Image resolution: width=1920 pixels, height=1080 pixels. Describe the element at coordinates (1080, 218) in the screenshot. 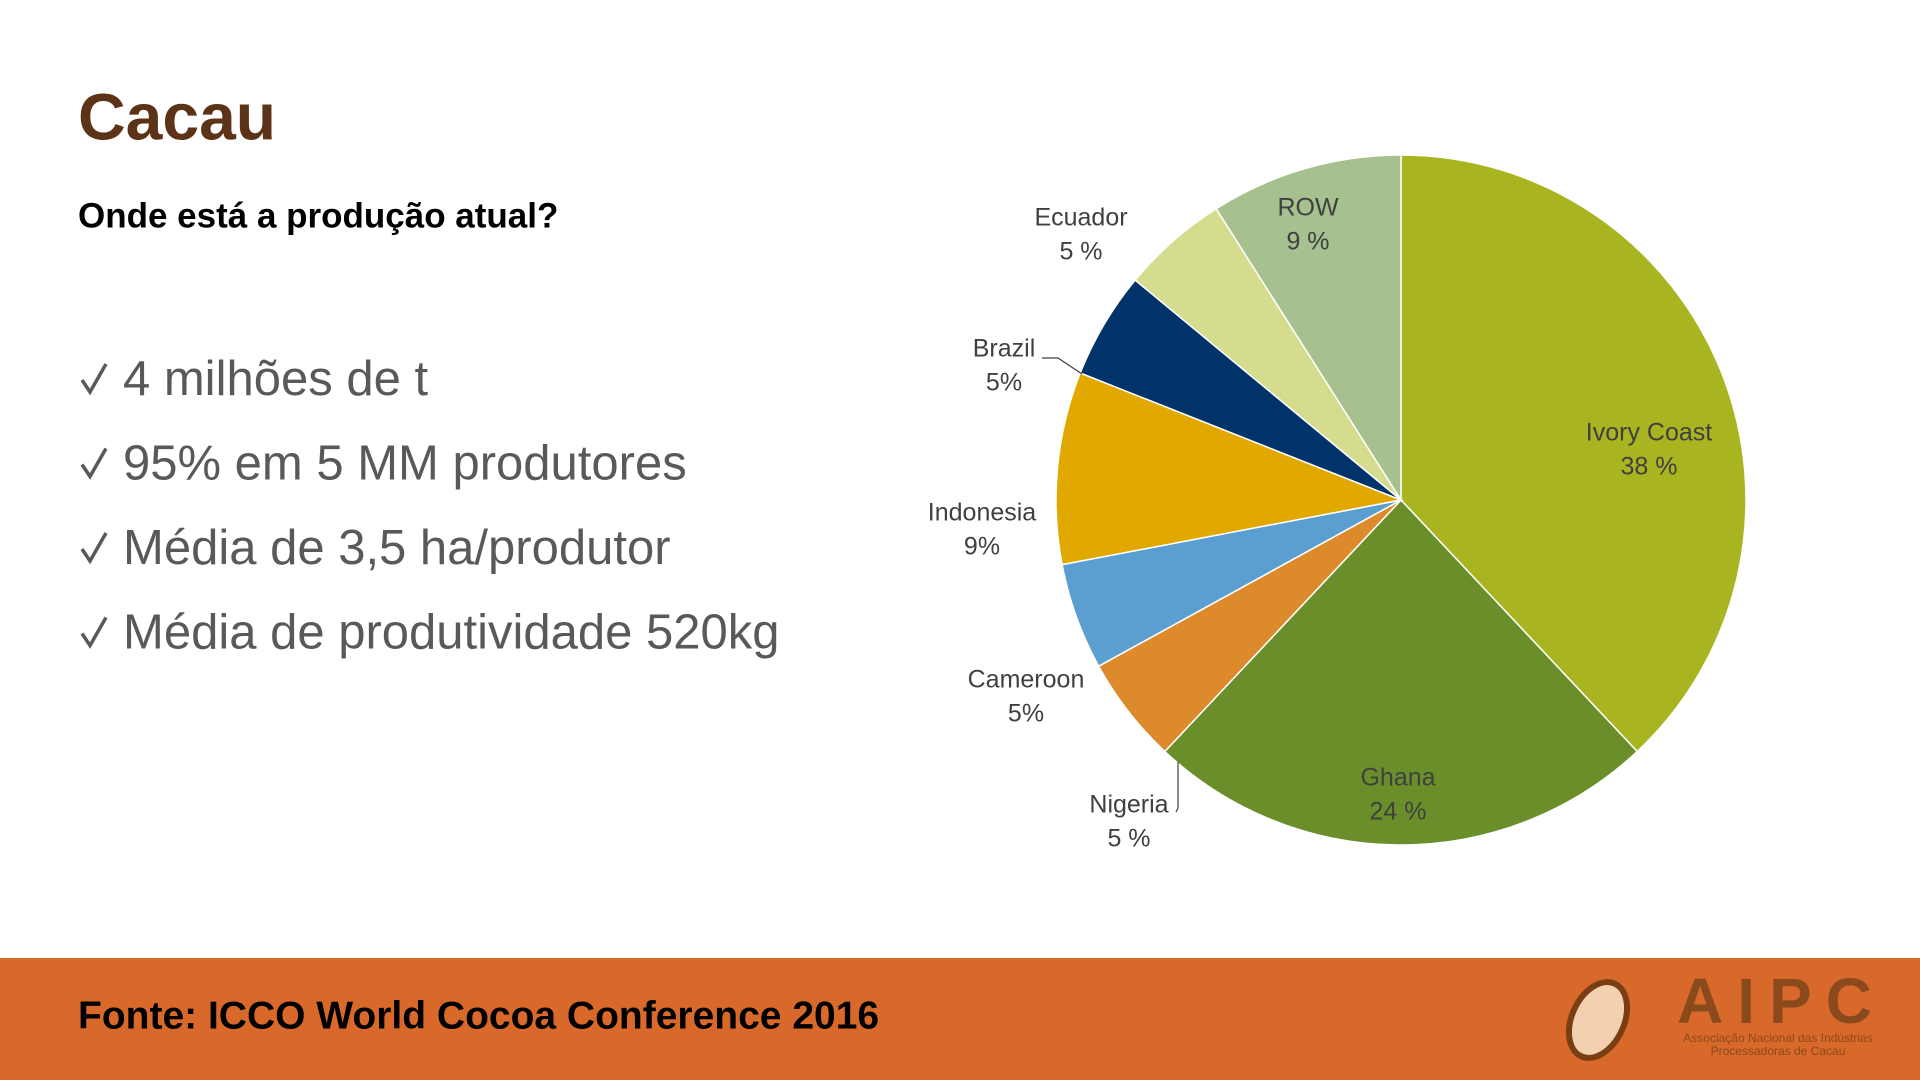

I see `slice-label: Ecuador` at that location.